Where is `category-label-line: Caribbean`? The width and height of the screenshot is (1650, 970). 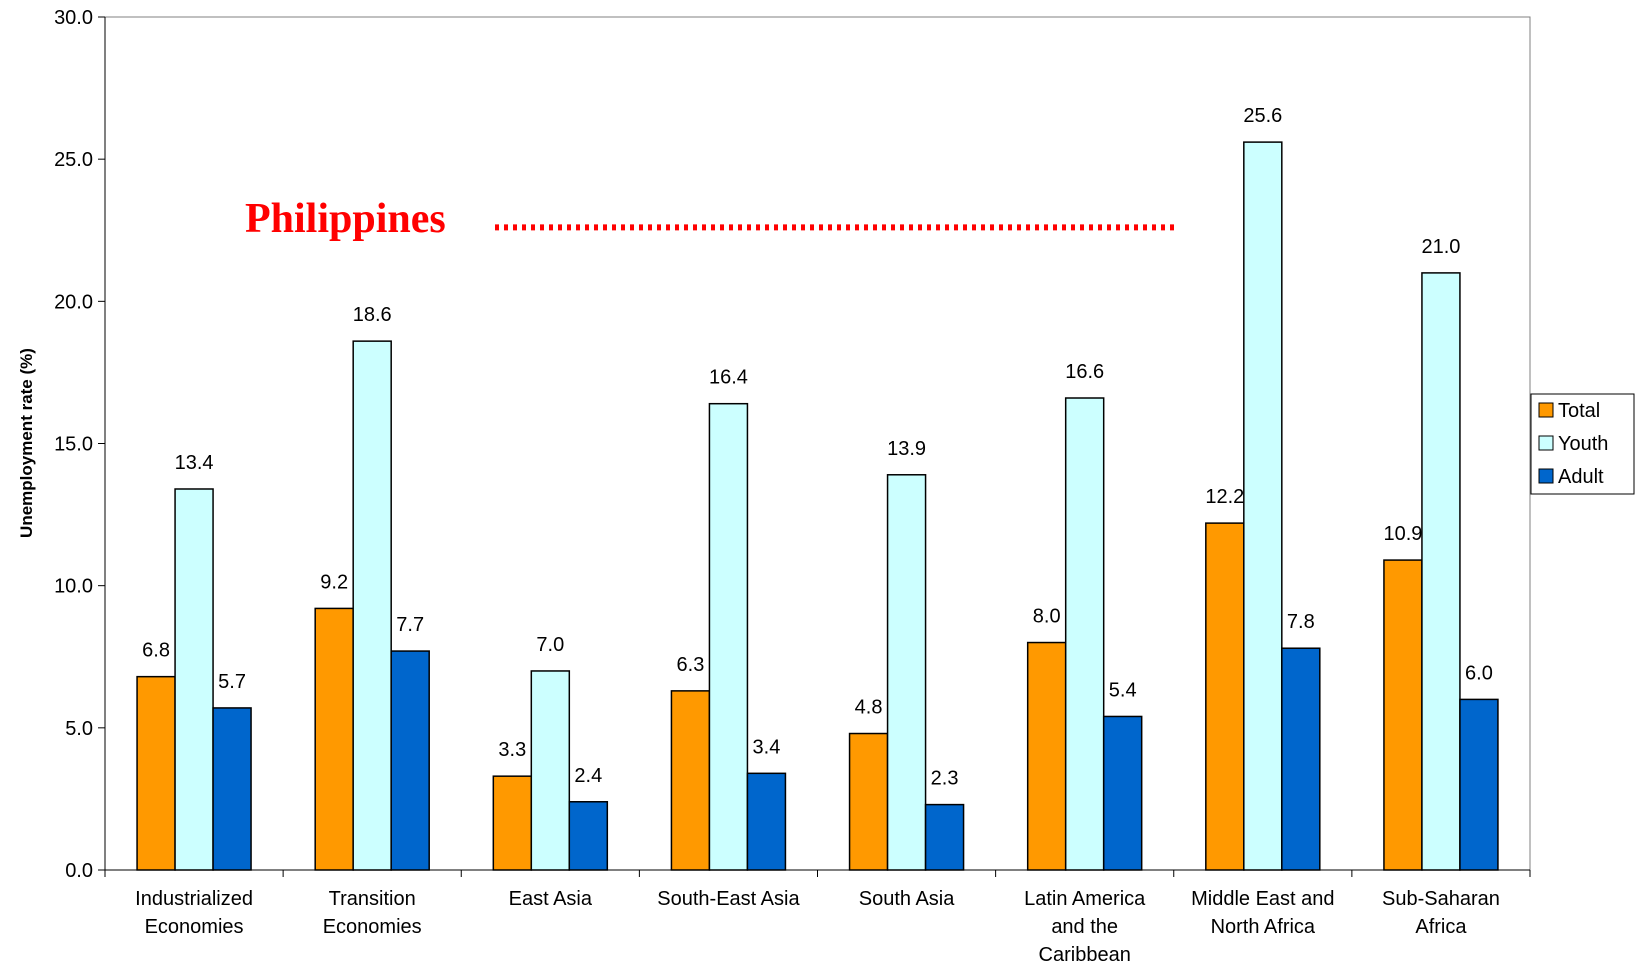
category-label-line: Caribbean is located at coordinates (1085, 955).